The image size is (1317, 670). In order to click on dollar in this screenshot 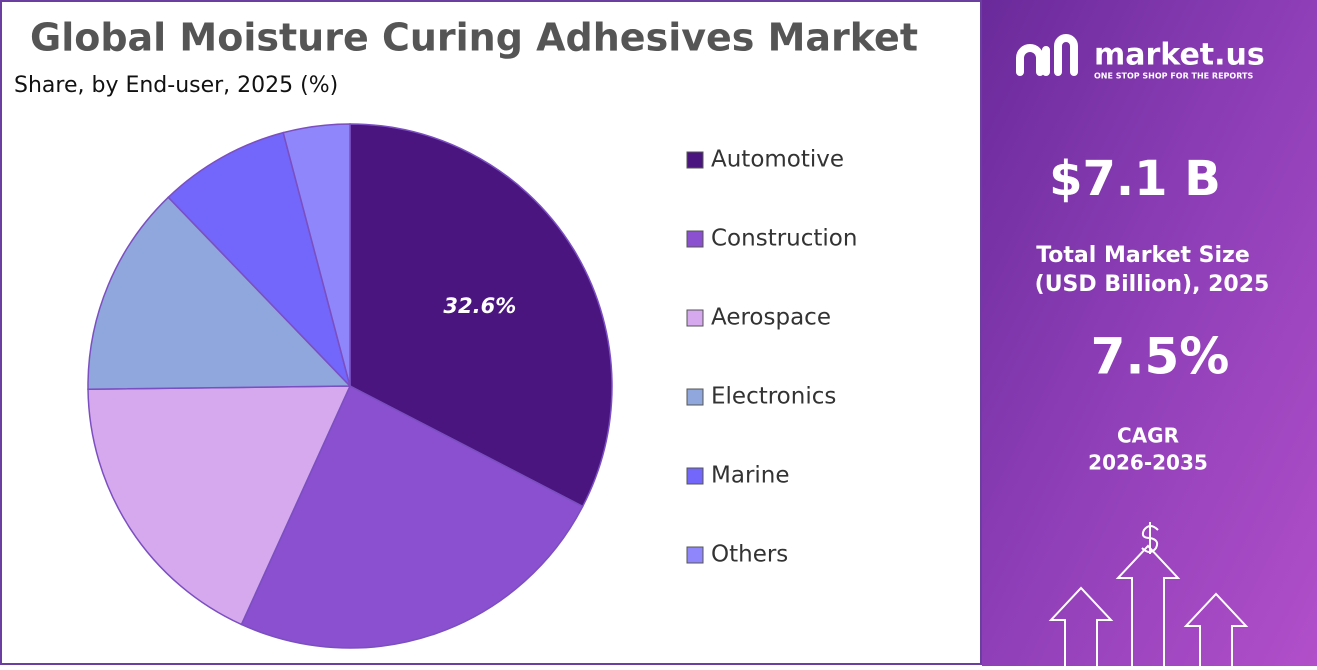, I will do `click(1150, 538)`.